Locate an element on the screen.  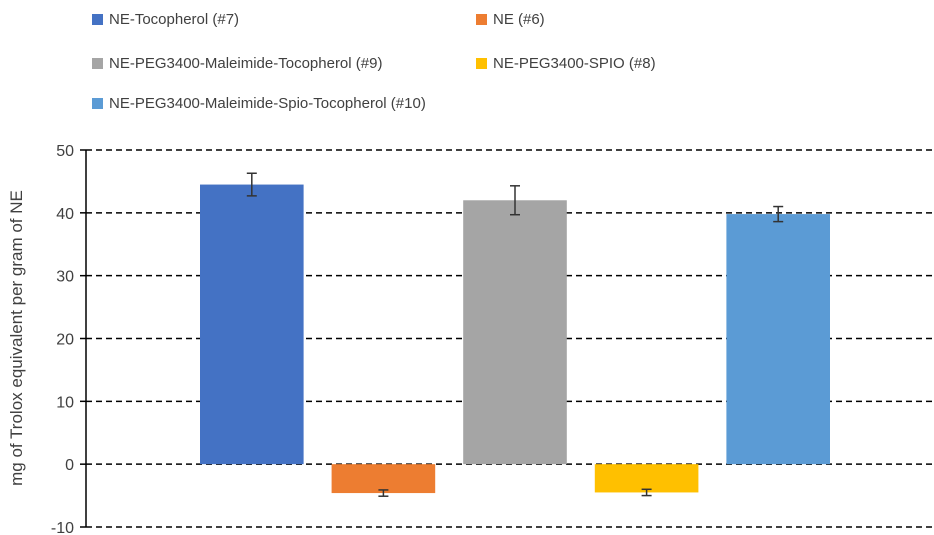
y-axis-label: mg of Trolox equivalent per gram of NE is located at coordinates (16, 338).